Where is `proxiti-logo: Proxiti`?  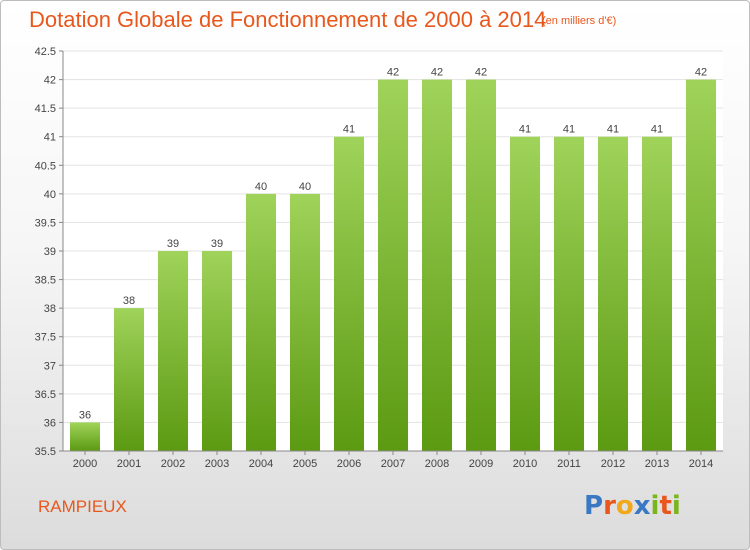 proxiti-logo: Proxiti is located at coordinates (632, 506).